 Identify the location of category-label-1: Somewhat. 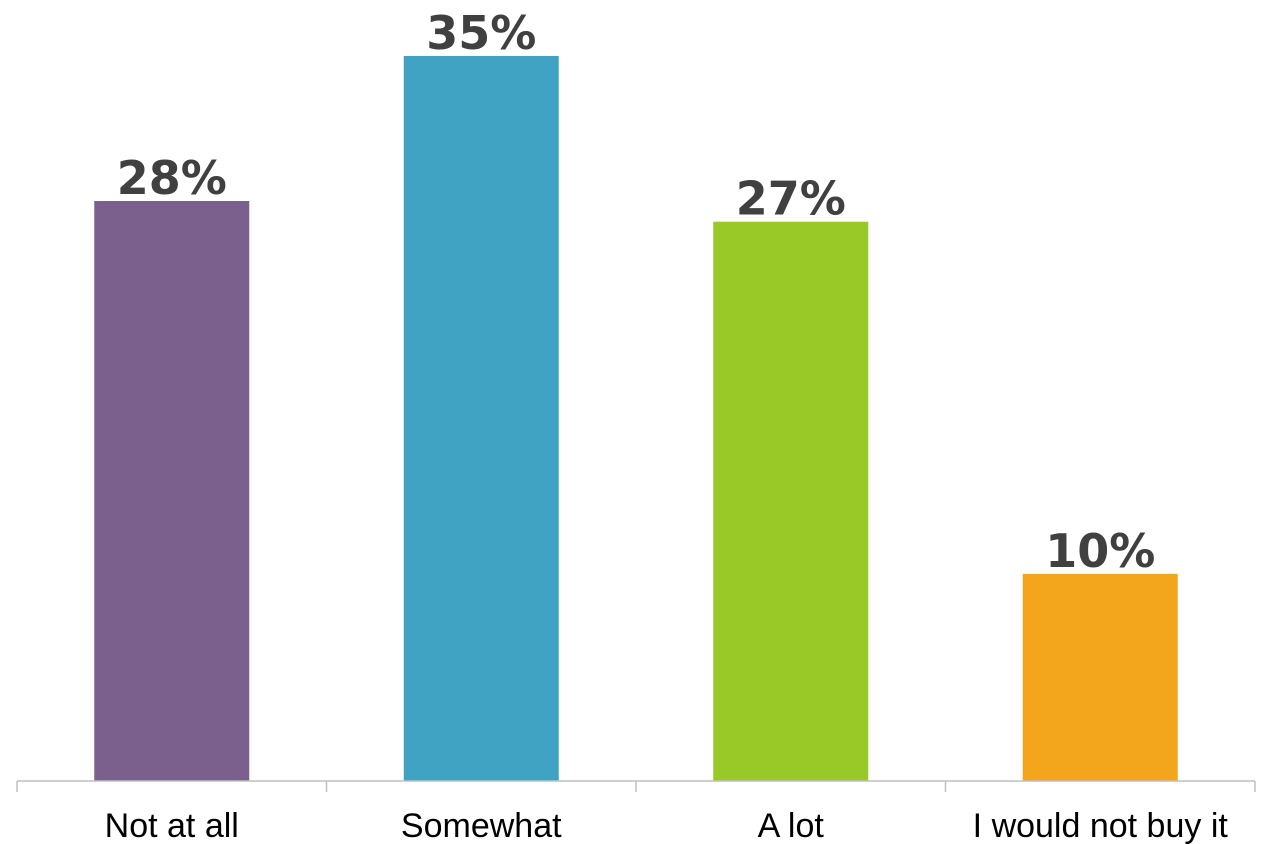
(481, 825).